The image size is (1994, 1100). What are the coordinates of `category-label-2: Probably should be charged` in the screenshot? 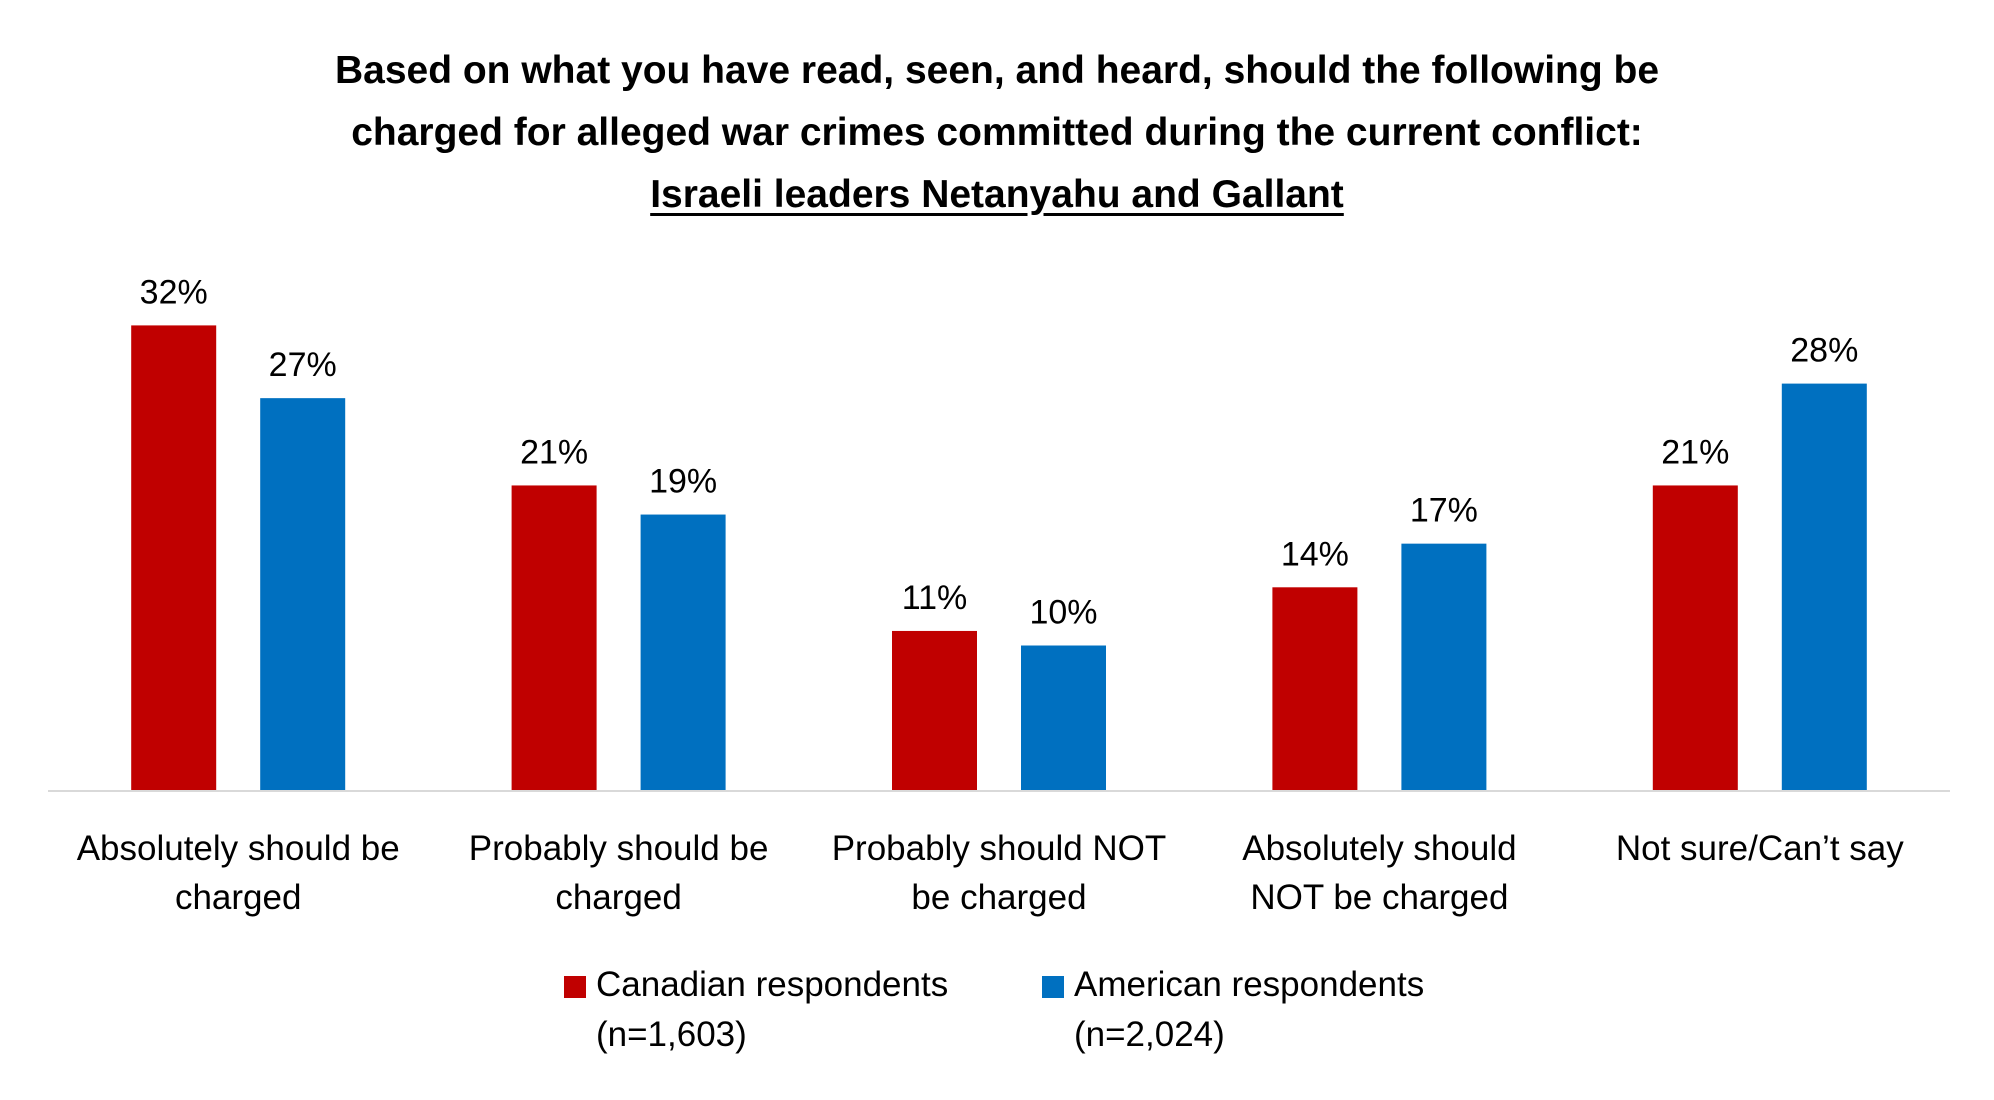 It's located at (619, 873).